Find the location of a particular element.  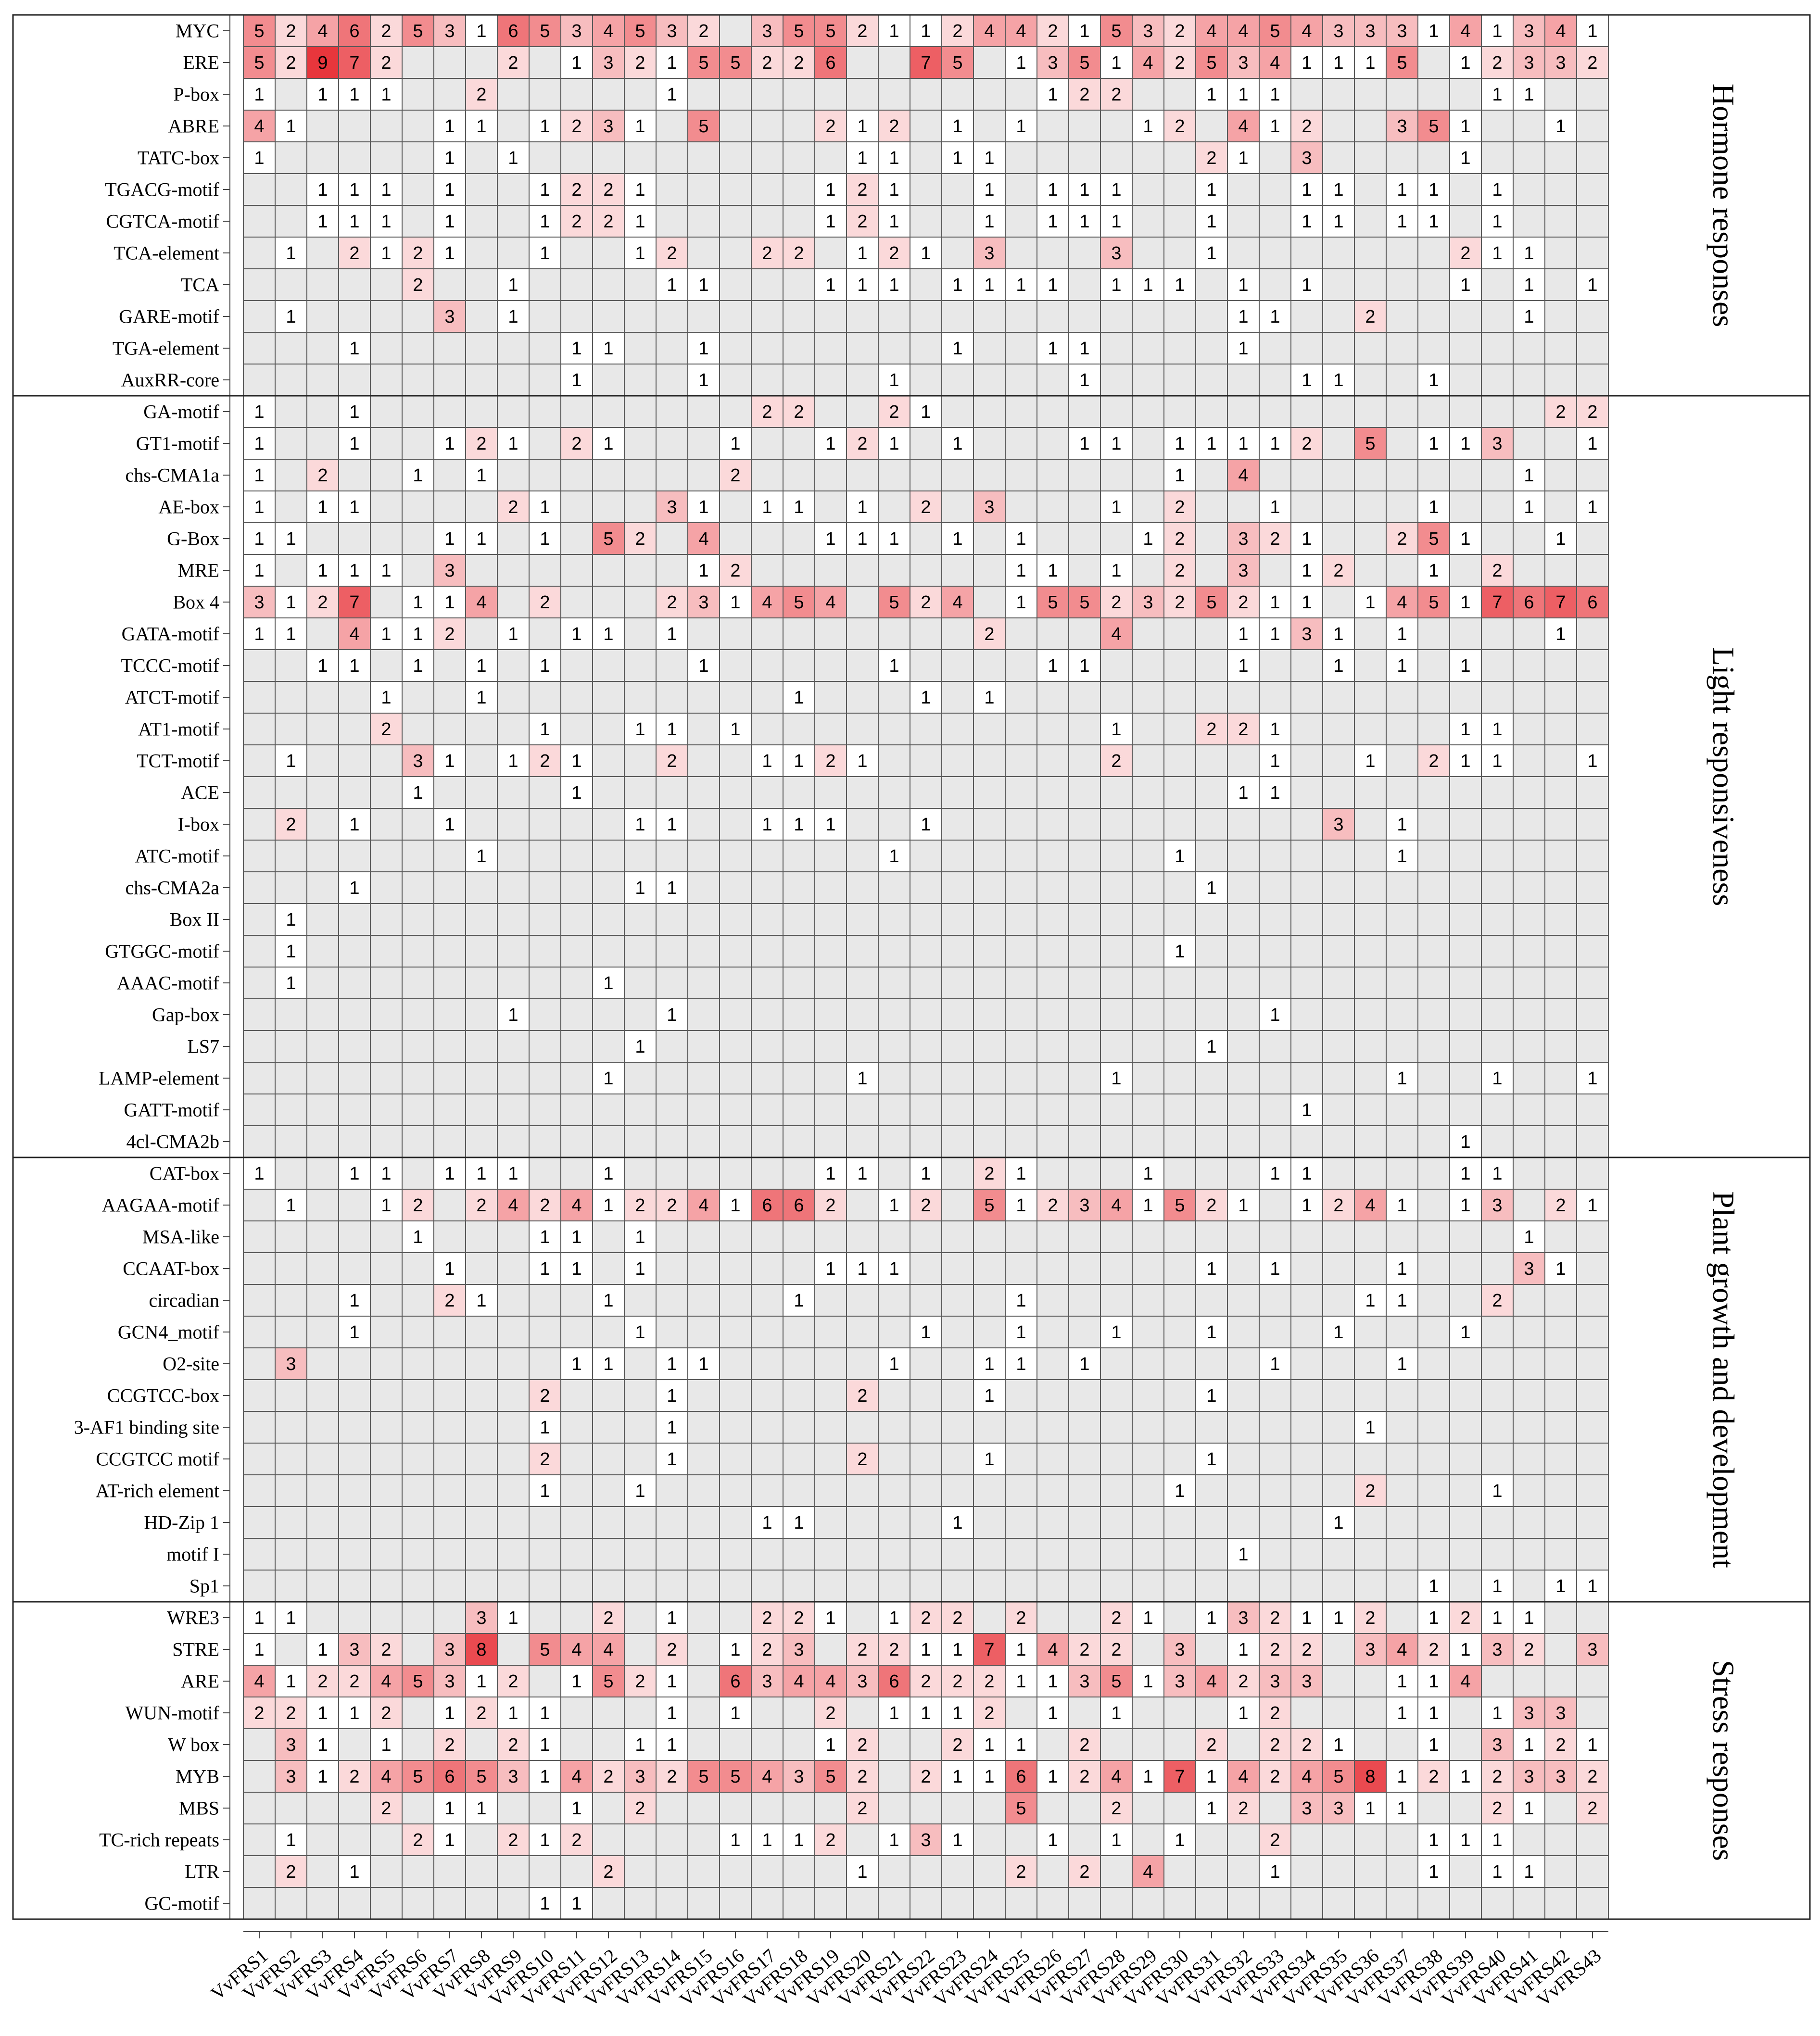

row-label-tca-element: TCA-element is located at coordinates (167, 253).